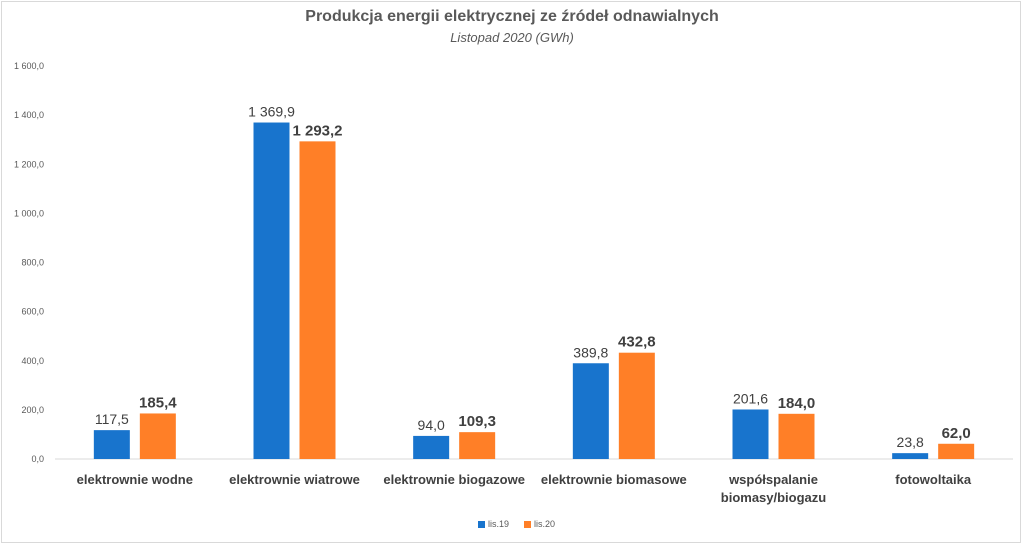 Image resolution: width=1024 pixels, height=546 pixels. What do you see at coordinates (29, 164) in the screenshot?
I see `y-tick-label: 1 200,0` at bounding box center [29, 164].